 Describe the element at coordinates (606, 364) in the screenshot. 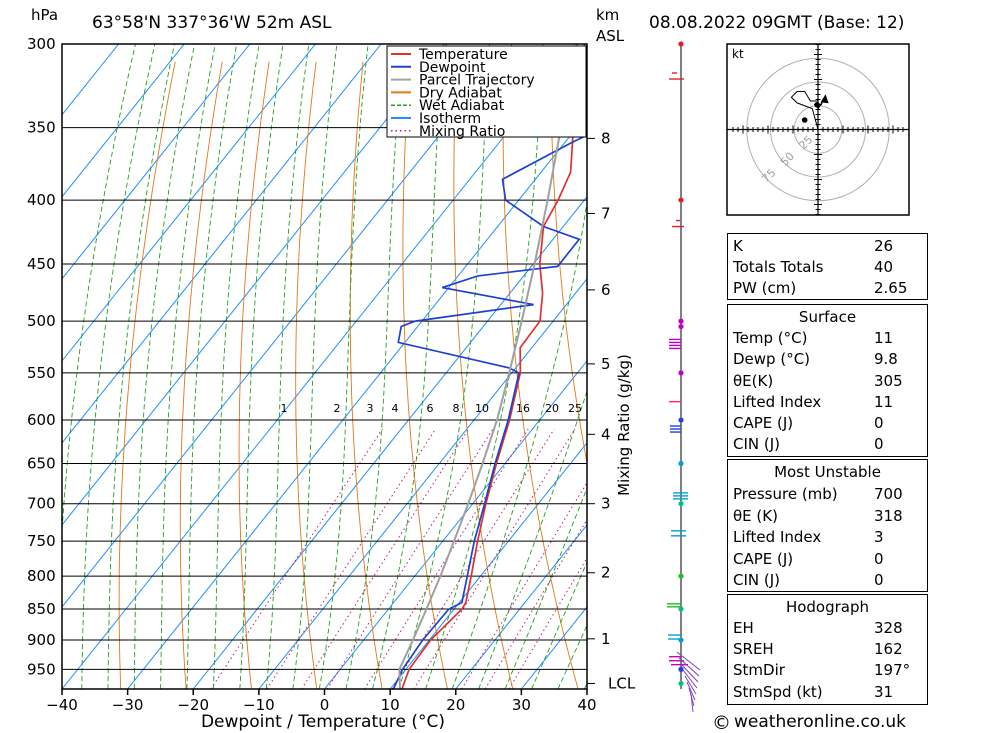

I see `km-tick-label: 5` at that location.